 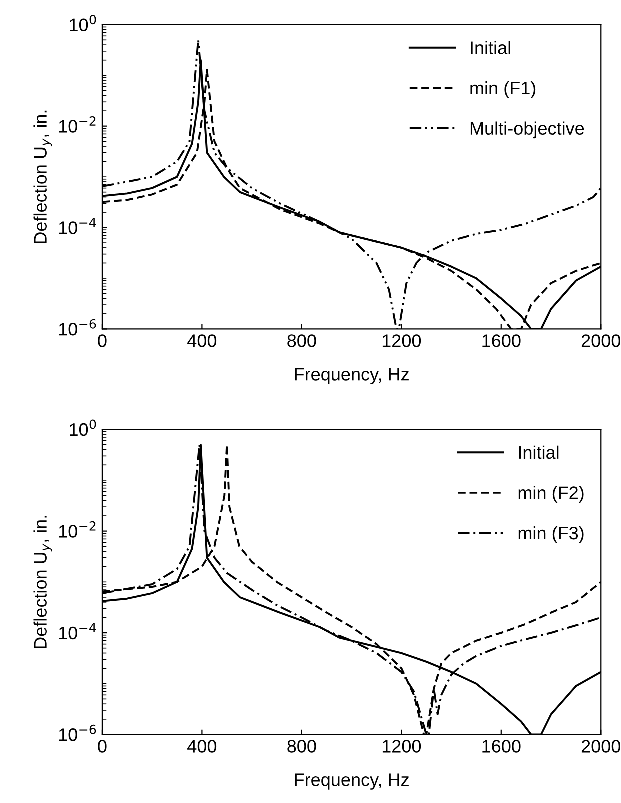 What do you see at coordinates (551, 494) in the screenshot?
I see `legend-label: min (F2)` at bounding box center [551, 494].